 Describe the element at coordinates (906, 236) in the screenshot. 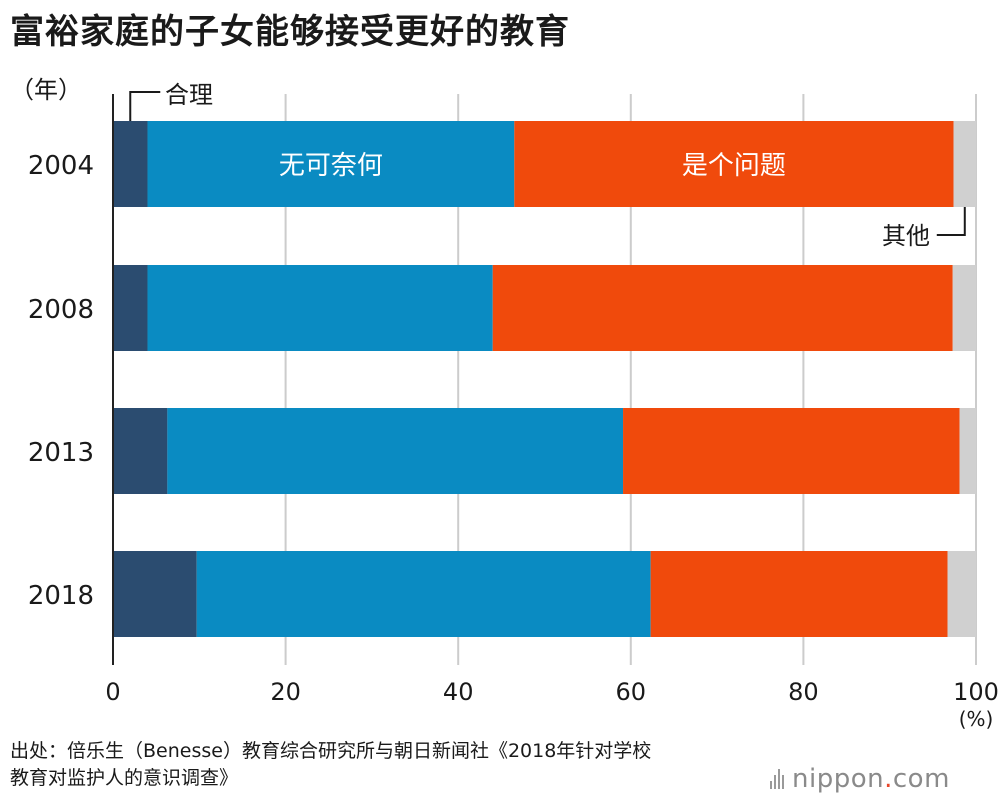

I see `callout-label-other: 其他` at that location.